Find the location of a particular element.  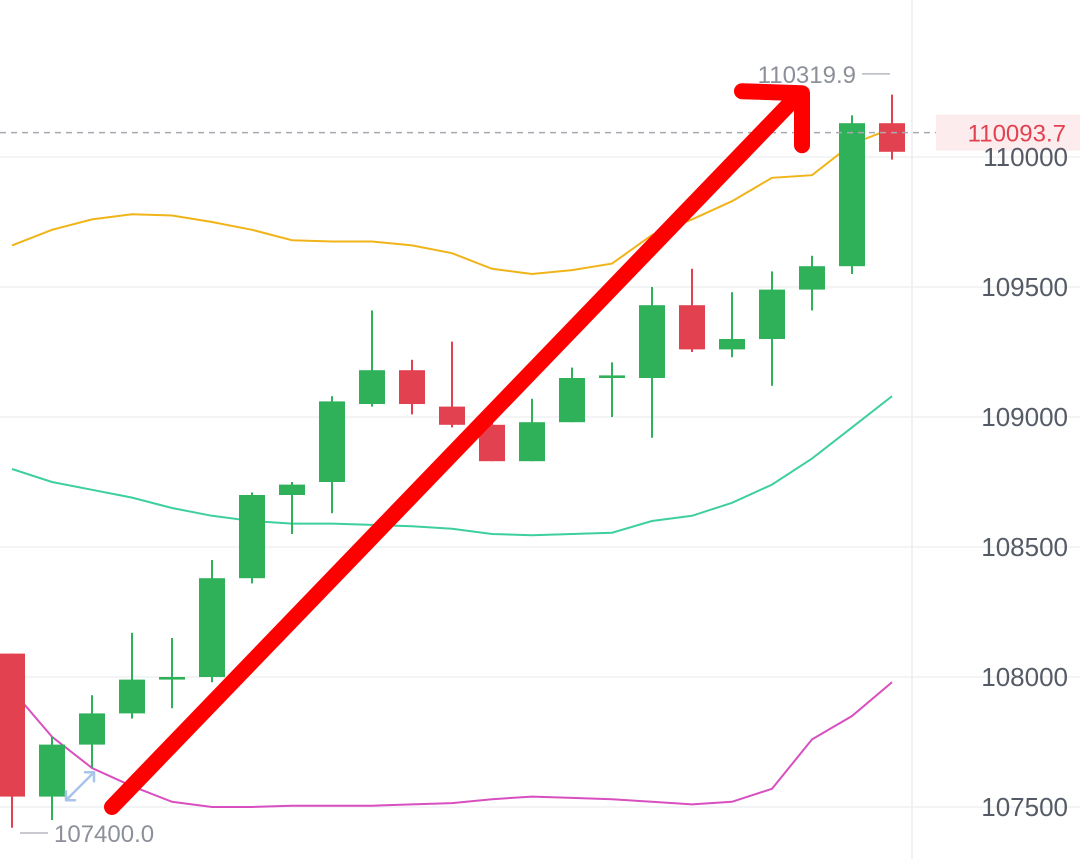

current-price-marker: 110093.7 is located at coordinates (540, 132).